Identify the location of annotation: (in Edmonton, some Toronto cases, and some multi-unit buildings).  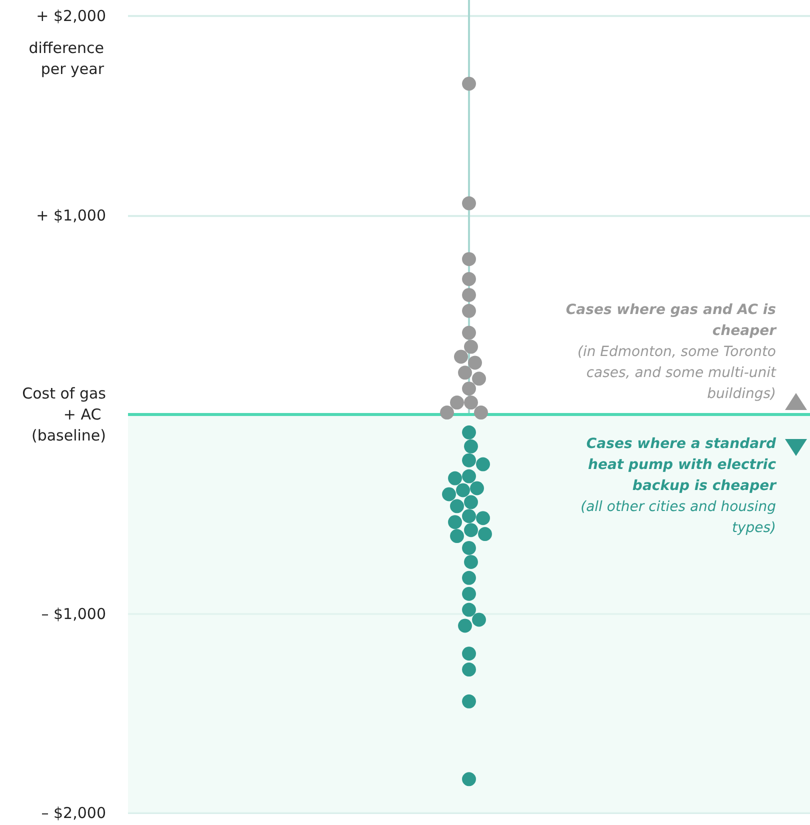
(676, 373).